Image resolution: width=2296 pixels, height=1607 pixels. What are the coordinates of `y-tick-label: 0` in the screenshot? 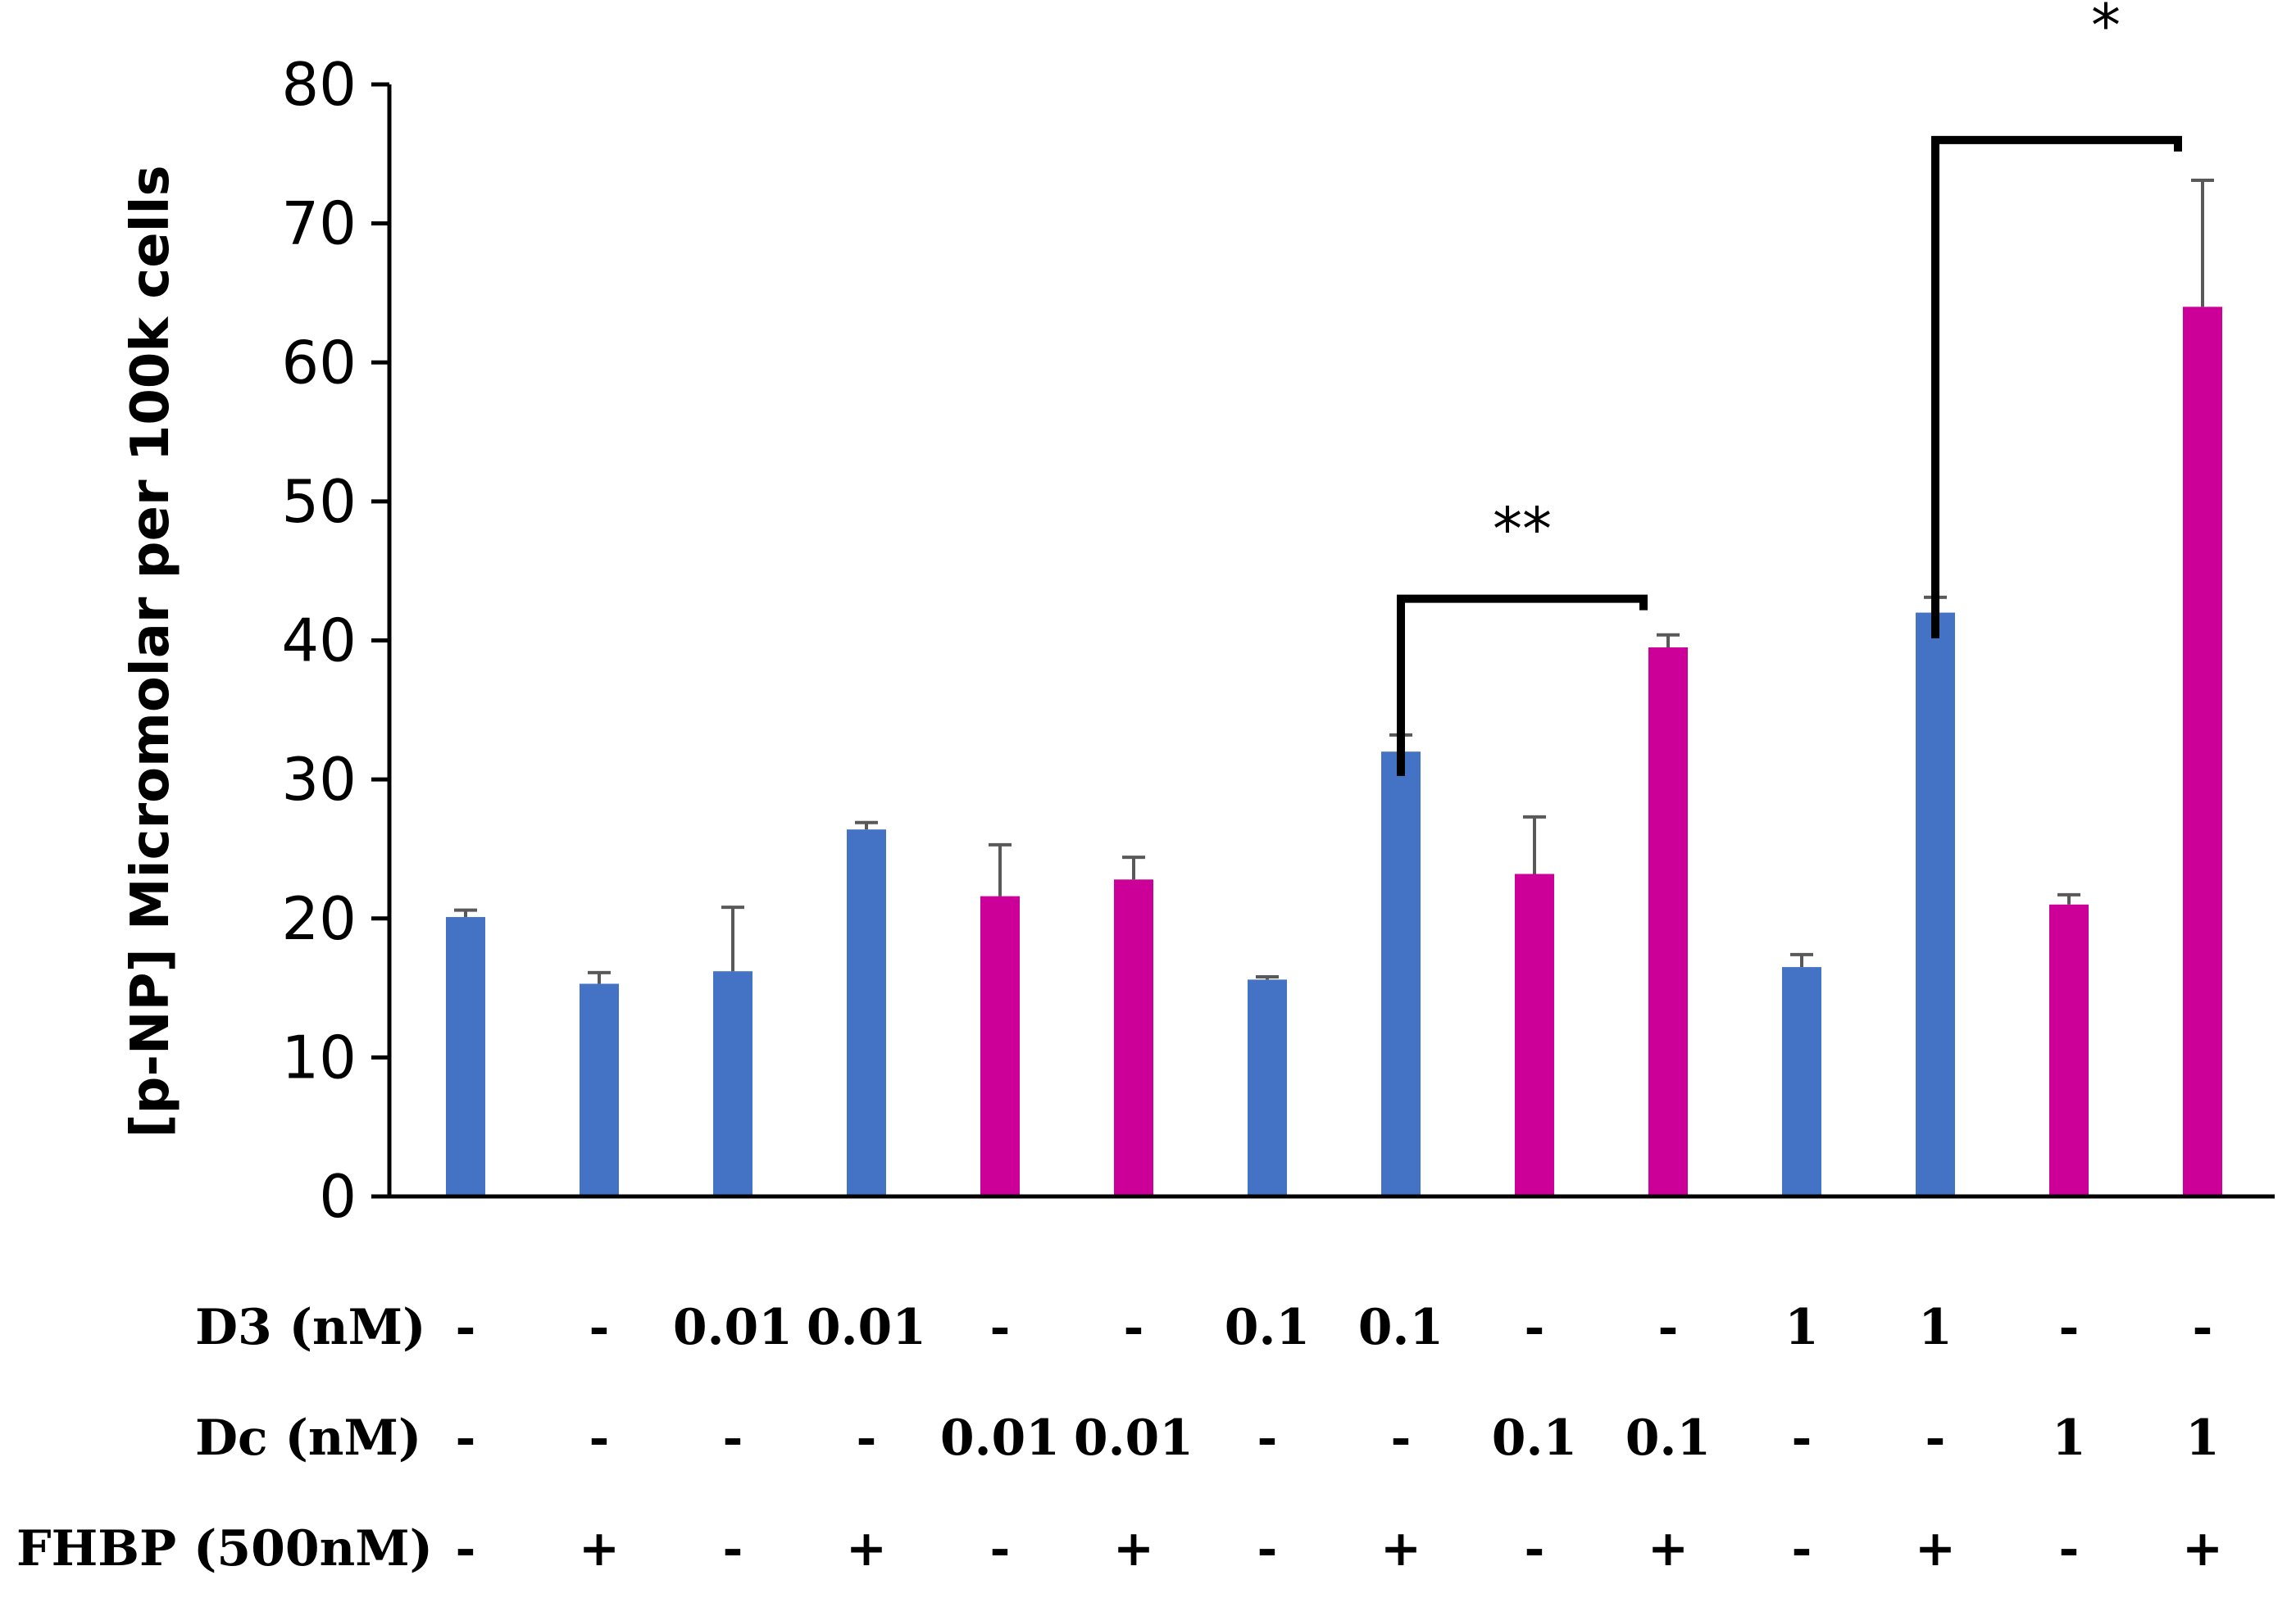 It's located at (338, 1196).